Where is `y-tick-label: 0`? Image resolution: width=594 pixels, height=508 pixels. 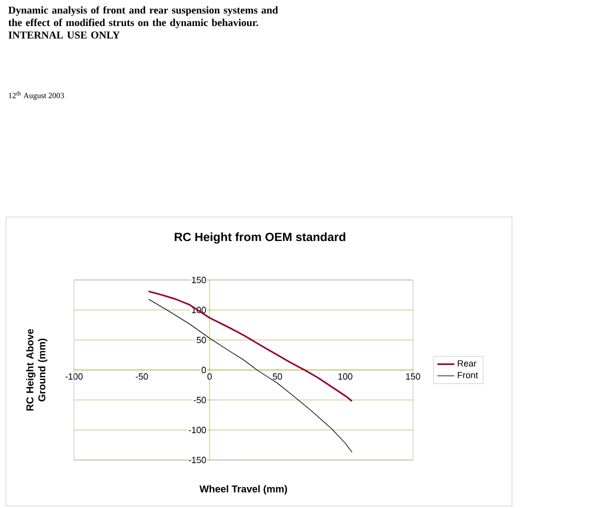
y-tick-label: 0 is located at coordinates (204, 370).